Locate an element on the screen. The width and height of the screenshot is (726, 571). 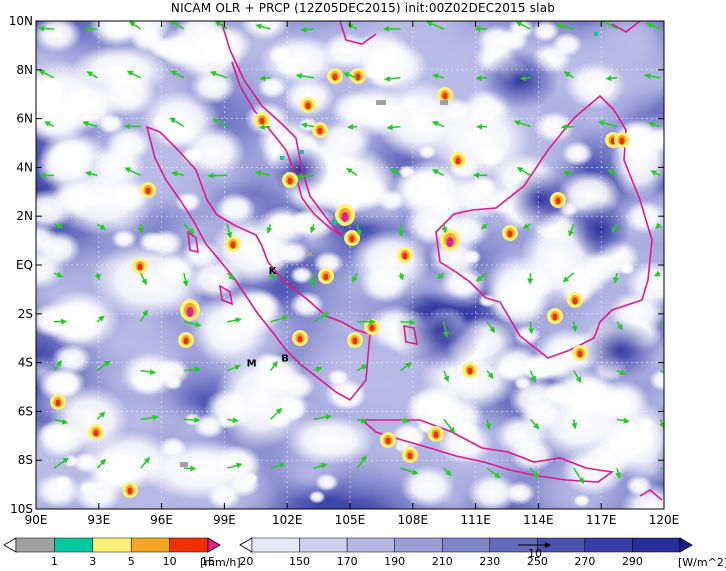
colorbar-label: 5 is located at coordinates (131, 561).